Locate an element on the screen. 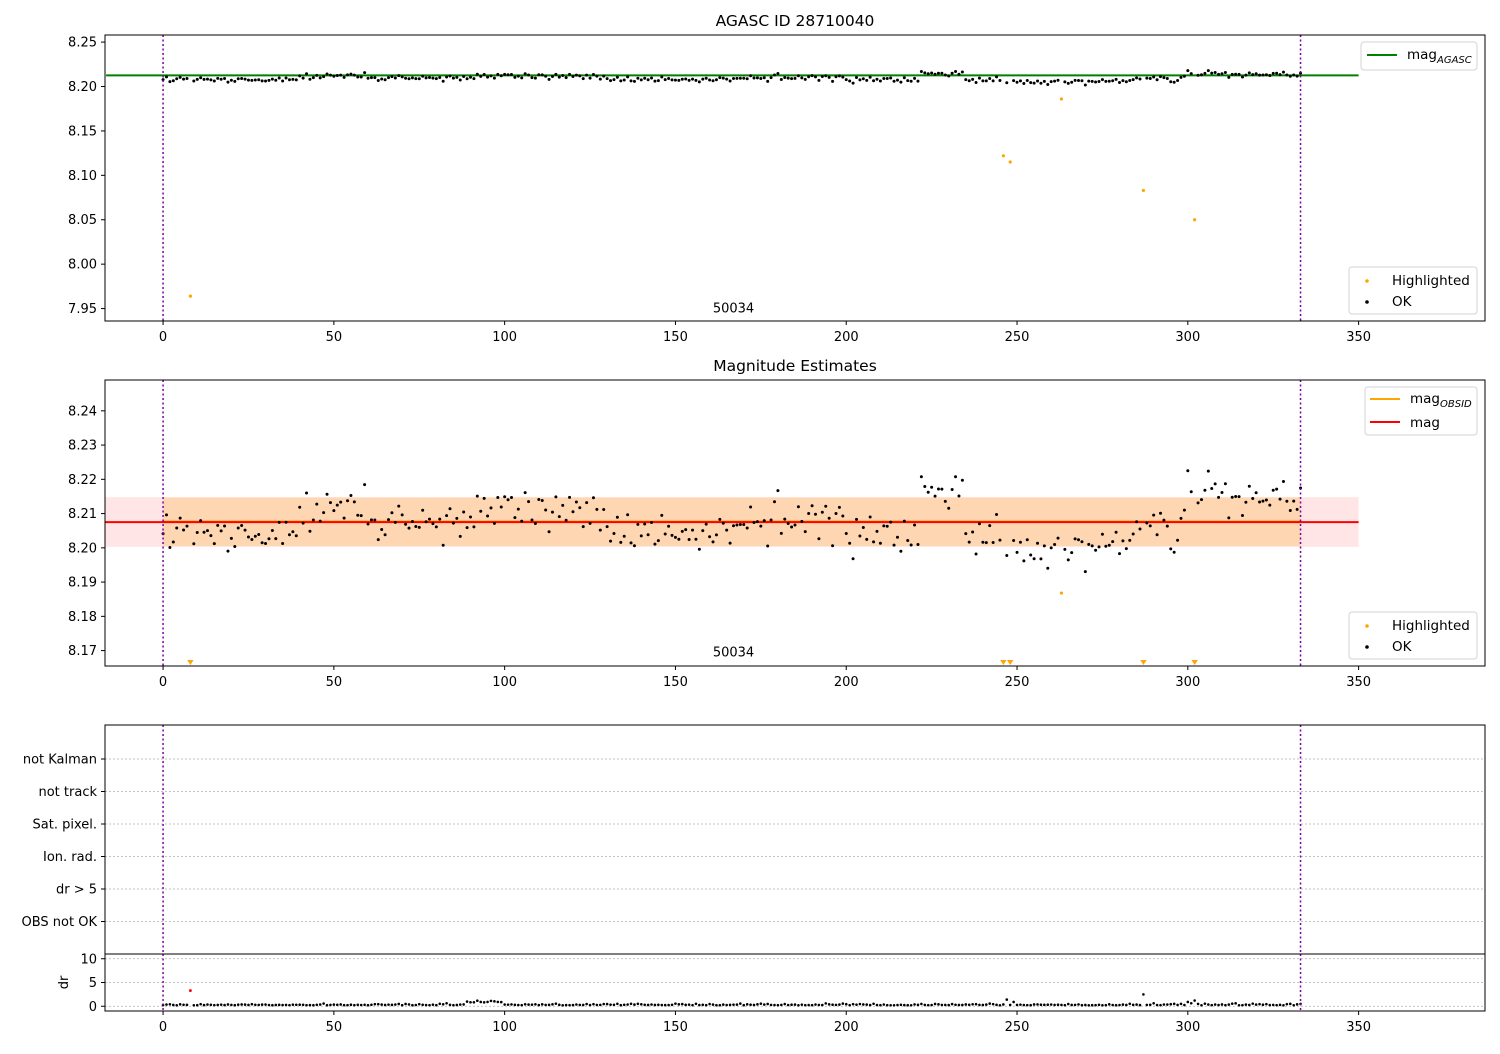  y-tick-label: 8.21 is located at coordinates (82, 514).